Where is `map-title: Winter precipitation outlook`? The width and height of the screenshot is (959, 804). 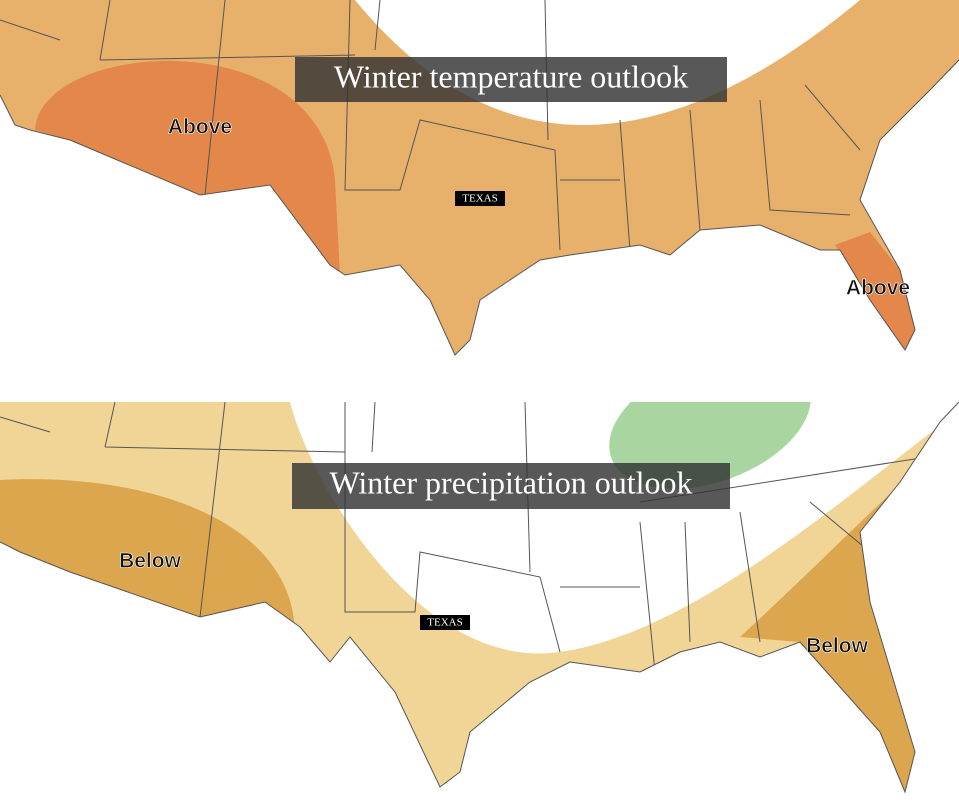
map-title: Winter precipitation outlook is located at coordinates (510, 482).